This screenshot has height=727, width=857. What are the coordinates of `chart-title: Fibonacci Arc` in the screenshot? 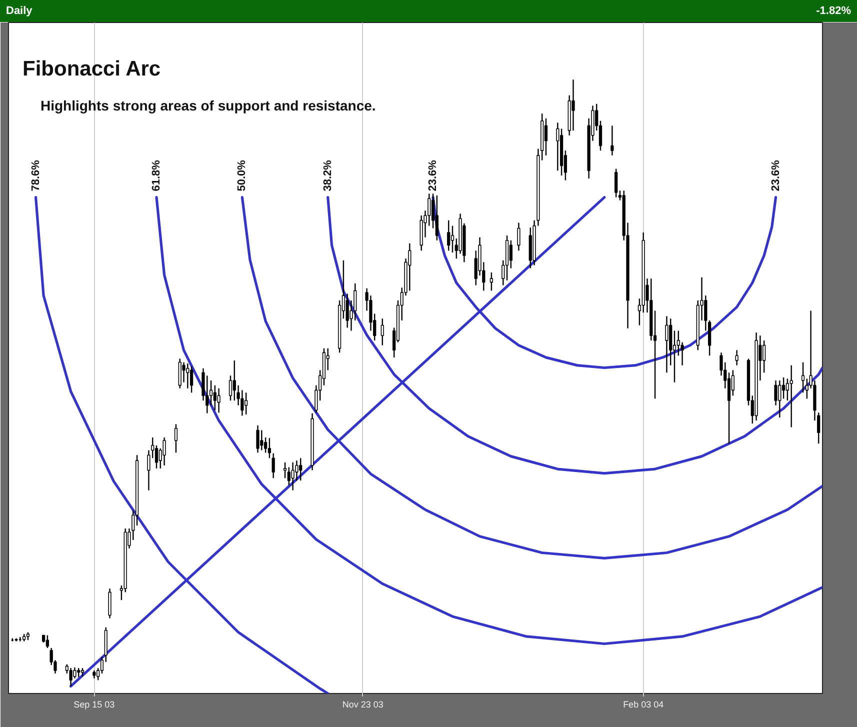 It's located at (91, 69).